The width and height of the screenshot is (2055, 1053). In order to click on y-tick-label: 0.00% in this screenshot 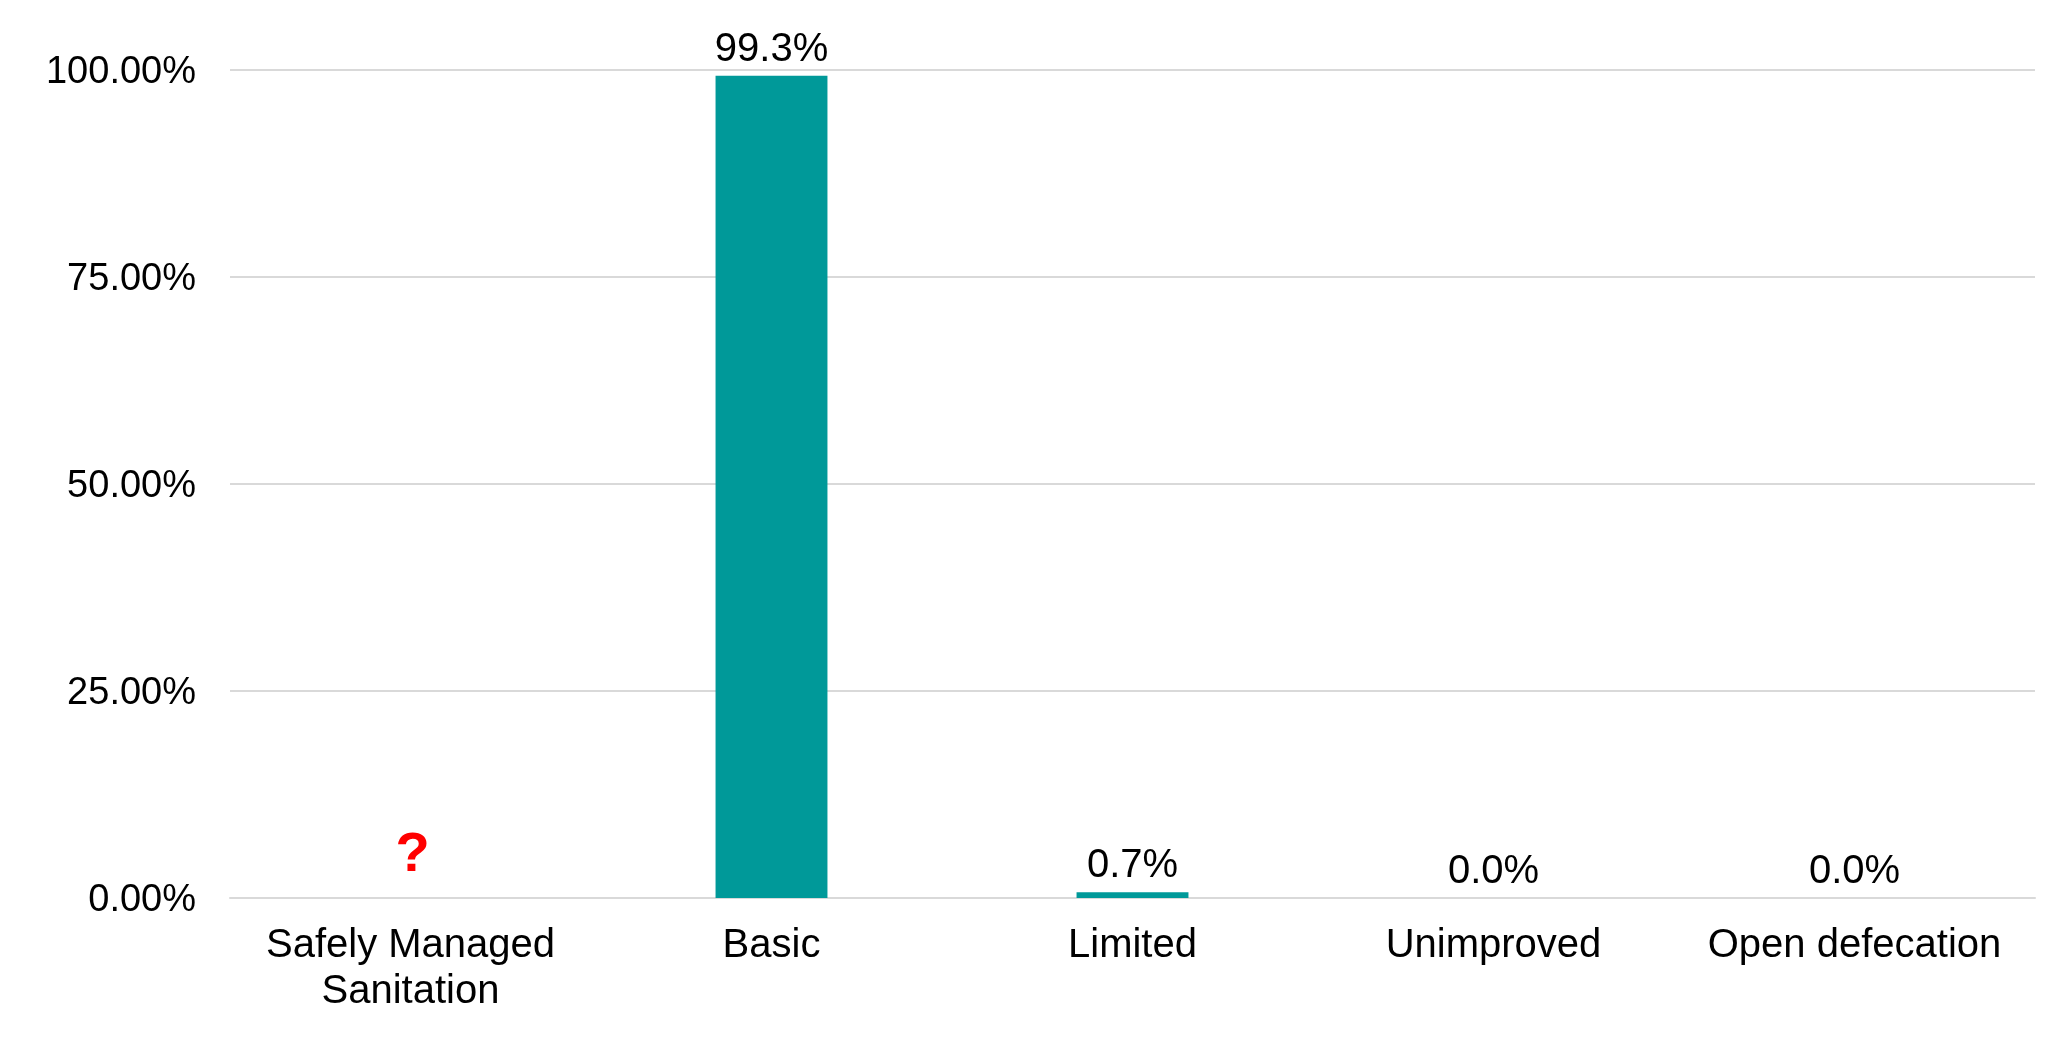, I will do `click(142, 898)`.